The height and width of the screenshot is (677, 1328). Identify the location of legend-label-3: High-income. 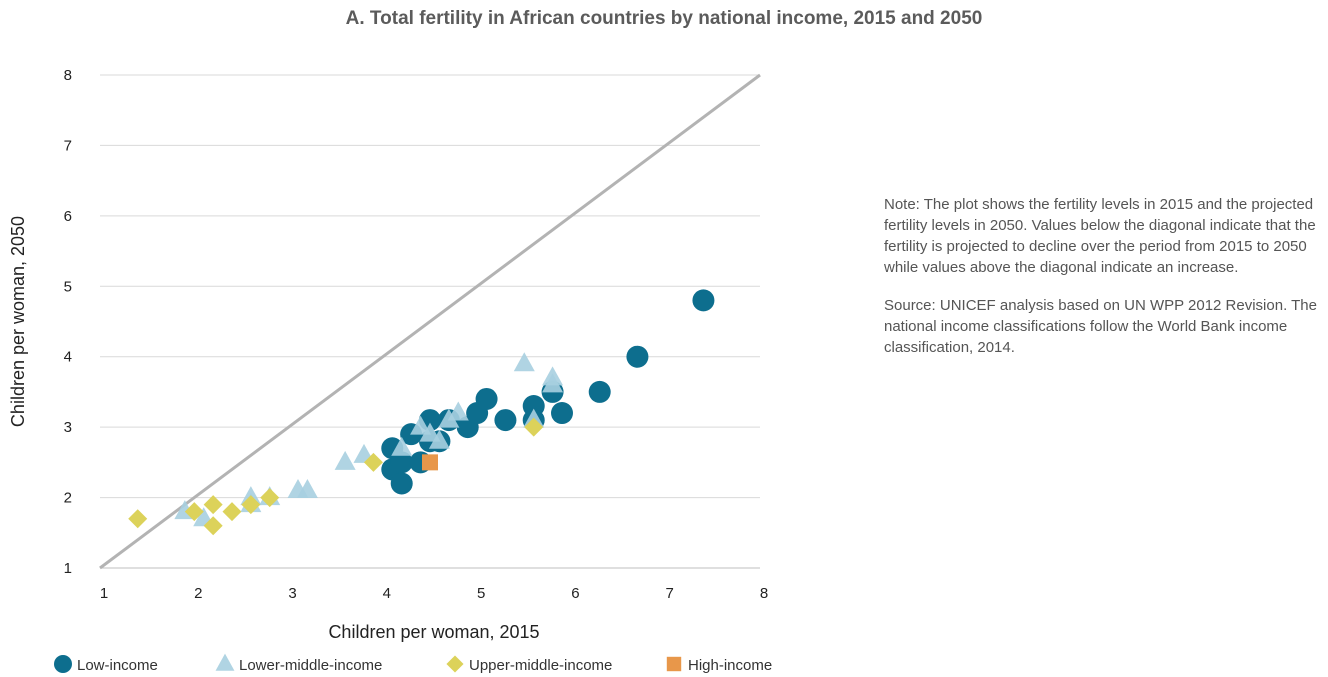
(730, 665).